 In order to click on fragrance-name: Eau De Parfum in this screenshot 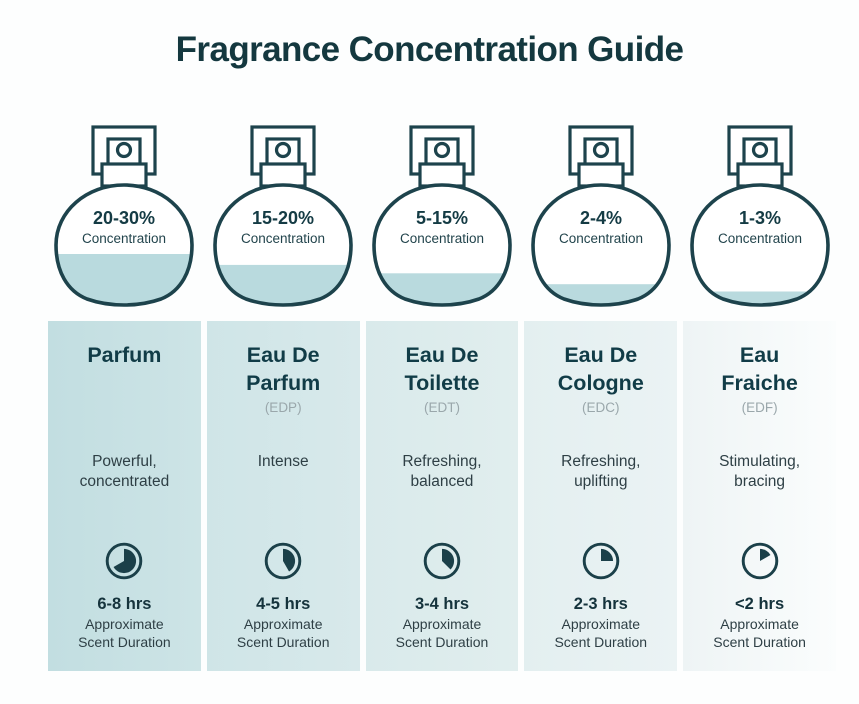, I will do `click(283, 369)`.